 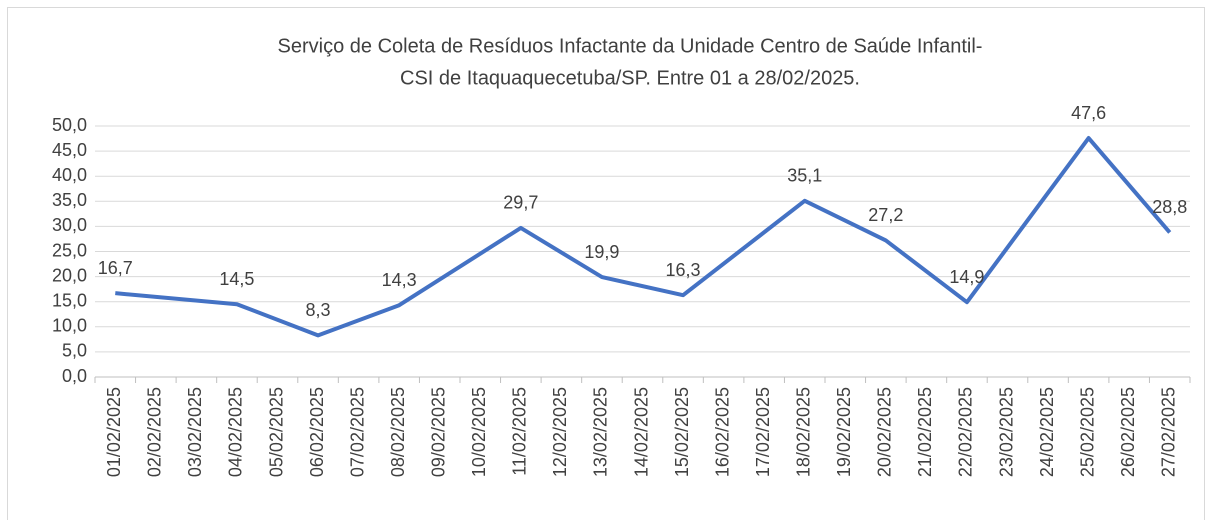 What do you see at coordinates (925, 432) in the screenshot?
I see `x-tick-label: 21/02/2025` at bounding box center [925, 432].